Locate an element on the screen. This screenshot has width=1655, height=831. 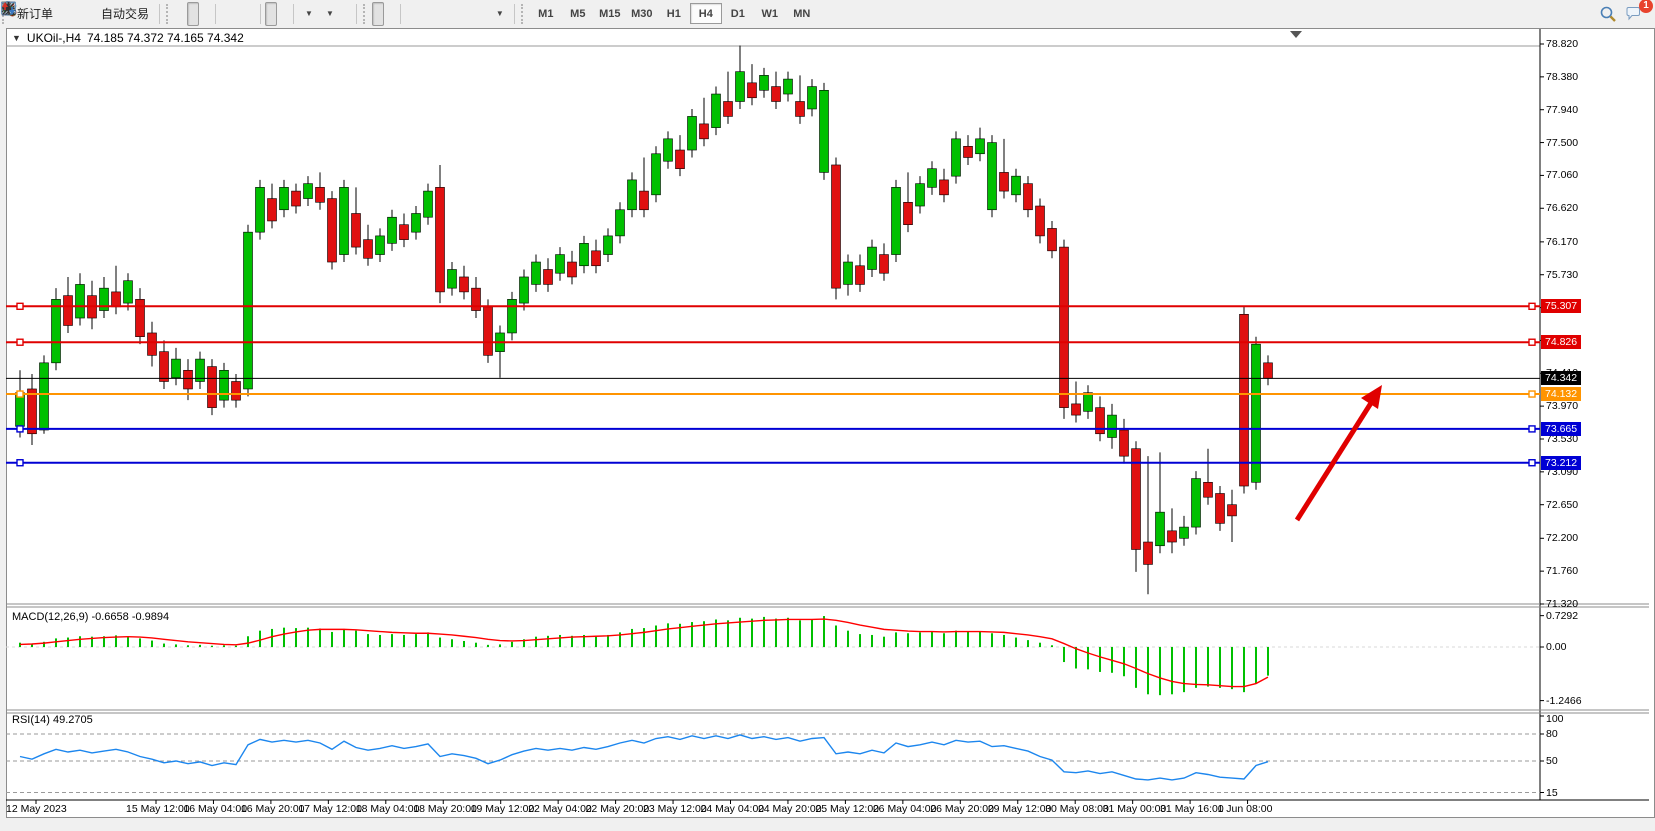
time-axis-label: 24 May 20:00 is located at coordinates (789, 809).